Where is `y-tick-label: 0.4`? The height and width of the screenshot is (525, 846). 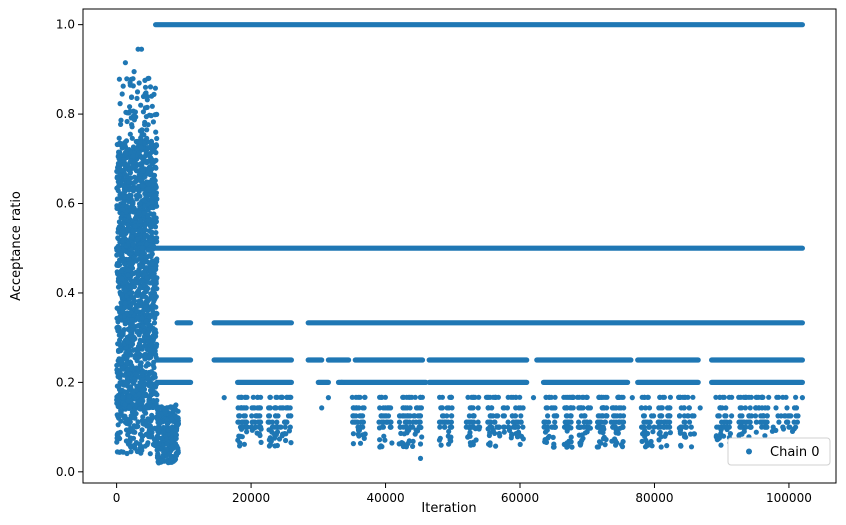
y-tick-label: 0.4 is located at coordinates (65, 293).